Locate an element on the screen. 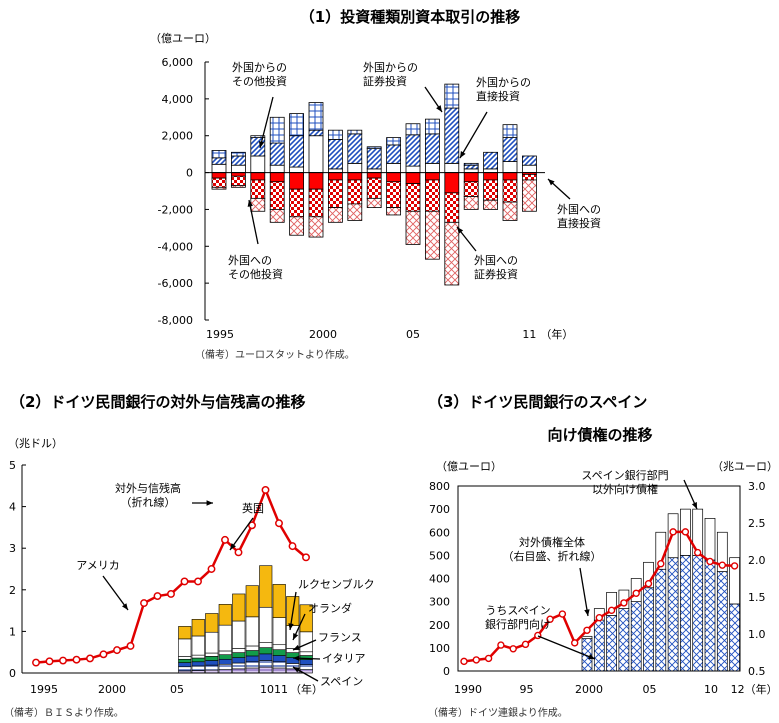 The image size is (779, 723). arrow-usa-shaft is located at coordinates (115, 593).